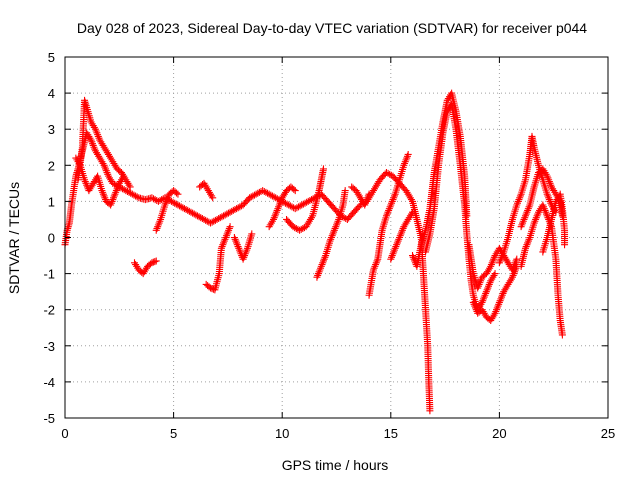 This screenshot has height=480, width=640. What do you see at coordinates (51, 201) in the screenshot?
I see `y-tick-label: 1` at bounding box center [51, 201].